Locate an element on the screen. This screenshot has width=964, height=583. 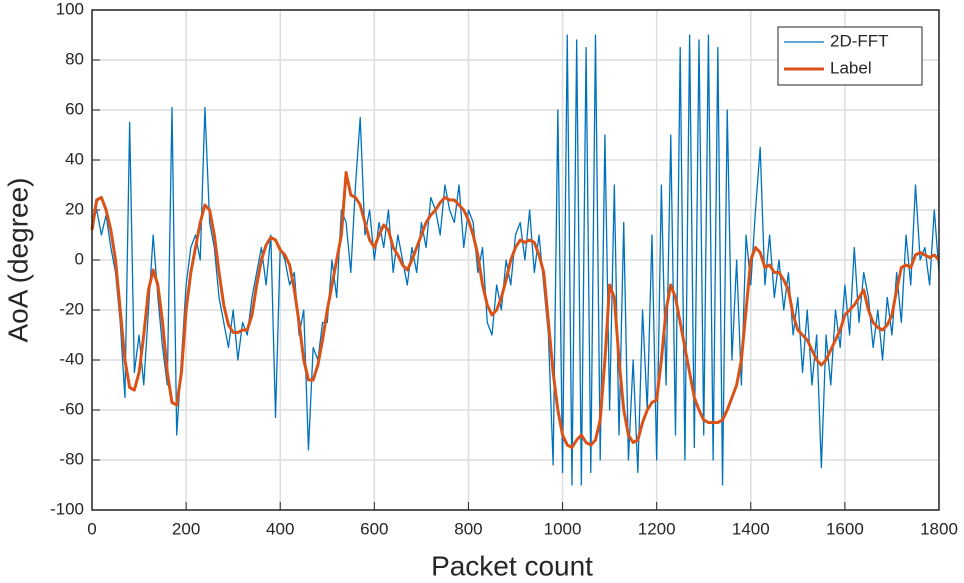
x-tick-label: 0 is located at coordinates (91, 528).